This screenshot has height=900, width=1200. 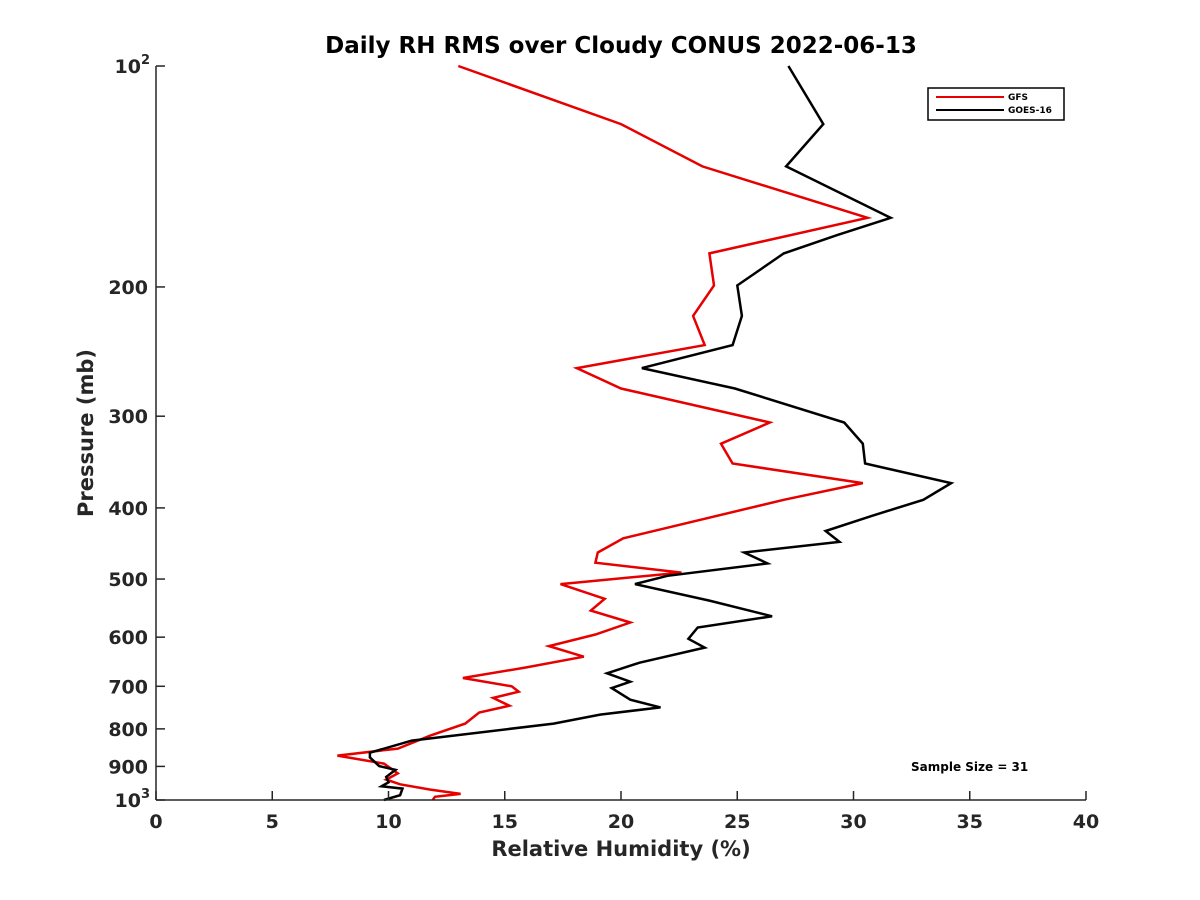 What do you see at coordinates (388, 822) in the screenshot?
I see `x-tick-label: 10` at bounding box center [388, 822].